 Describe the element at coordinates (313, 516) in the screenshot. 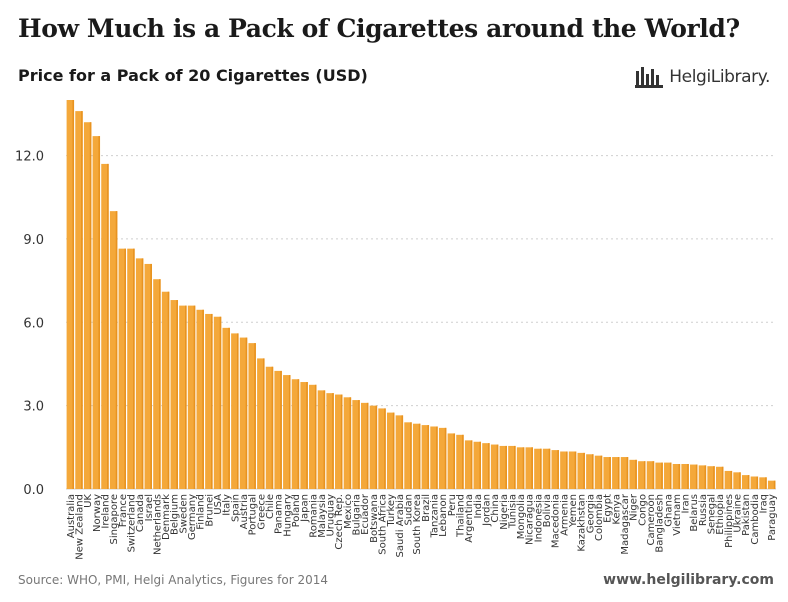

I see `x-tick-label: Romania` at that location.